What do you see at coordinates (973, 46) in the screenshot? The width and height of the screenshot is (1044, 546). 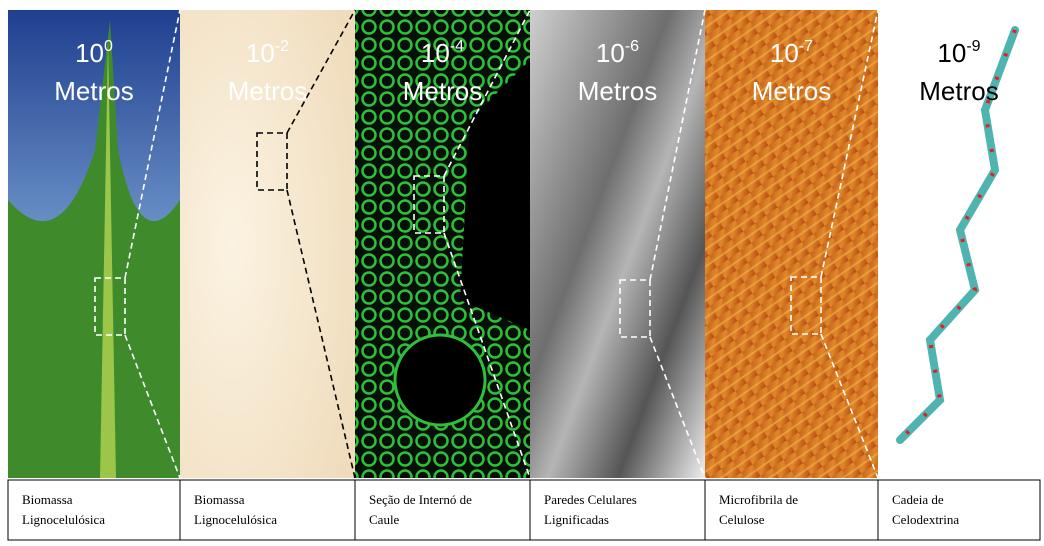 I see `scale-exponent: -9` at bounding box center [973, 46].